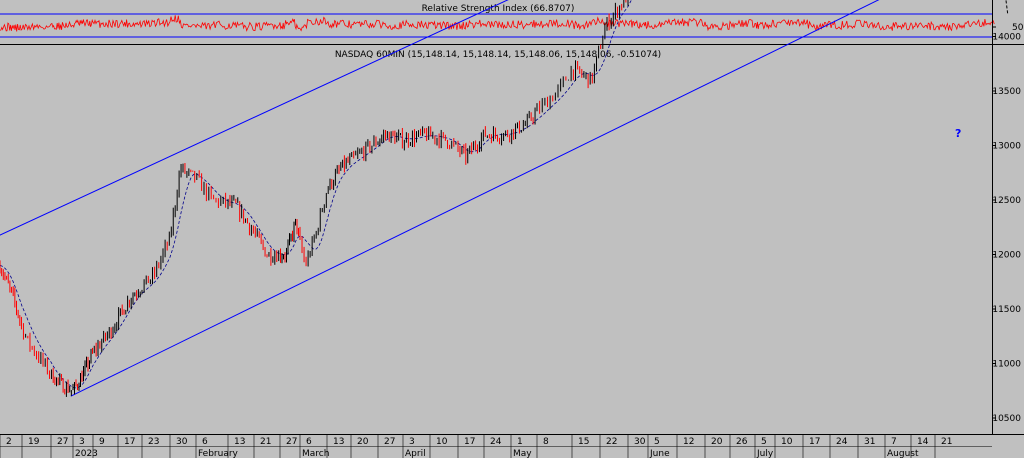 This screenshot has height=458, width=1024. Describe the element at coordinates (1006, 419) in the screenshot. I see `price-ytick-label: 10500` at that location.